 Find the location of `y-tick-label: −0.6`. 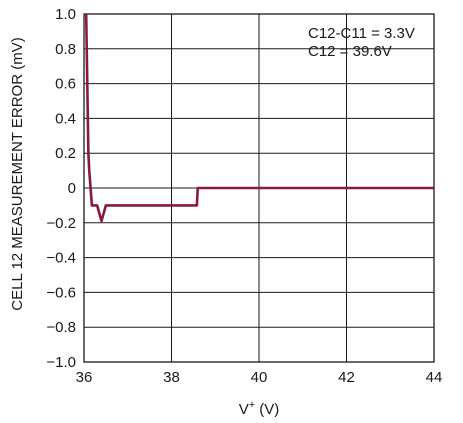

y-tick-label: −0.6 is located at coordinates (61, 292).